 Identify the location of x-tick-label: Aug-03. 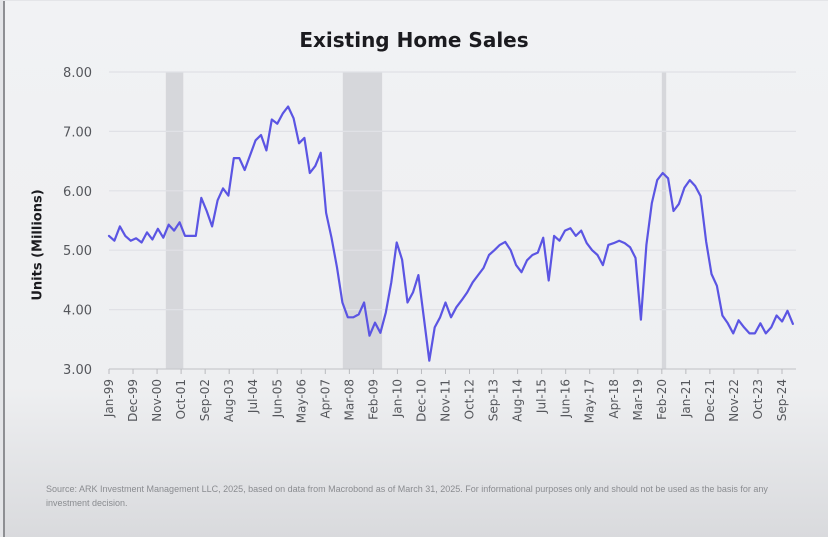
(229, 400).